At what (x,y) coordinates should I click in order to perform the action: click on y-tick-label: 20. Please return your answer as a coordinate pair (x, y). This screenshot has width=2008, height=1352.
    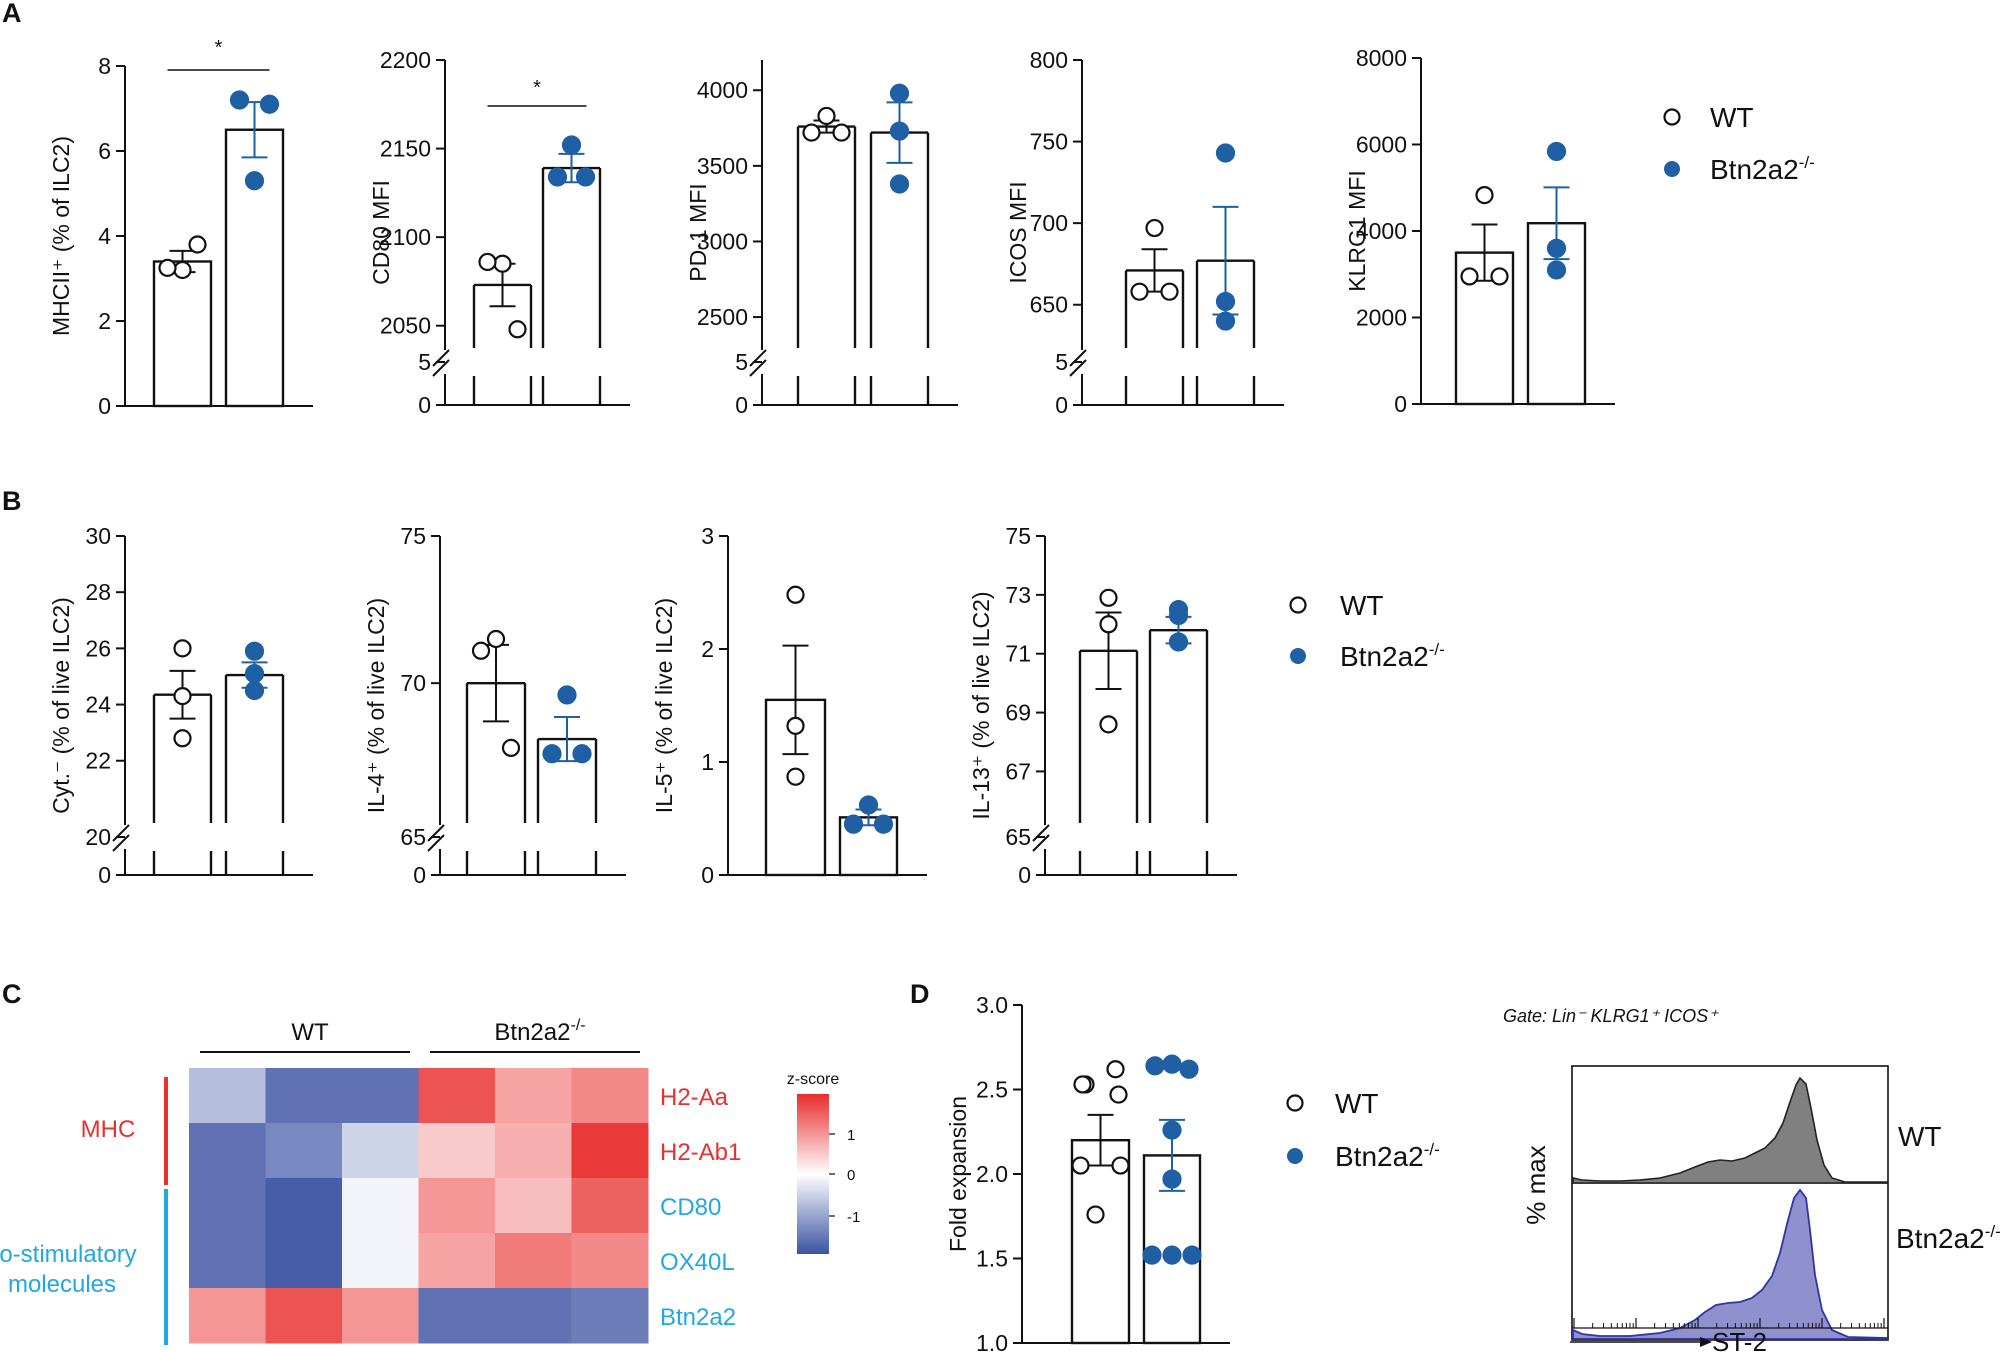
    Looking at the image, I should click on (98, 837).